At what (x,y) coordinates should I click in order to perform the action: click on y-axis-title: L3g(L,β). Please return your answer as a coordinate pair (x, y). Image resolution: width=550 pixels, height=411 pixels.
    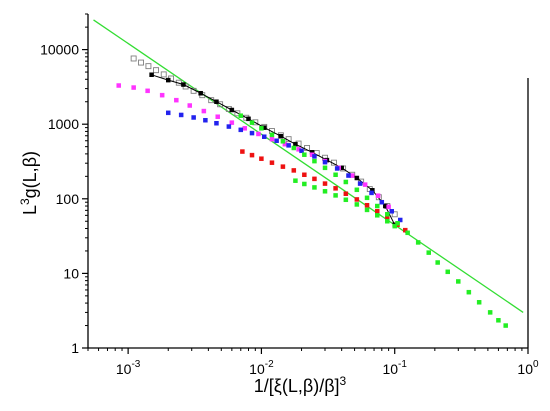
    Looking at the image, I should click on (29, 183).